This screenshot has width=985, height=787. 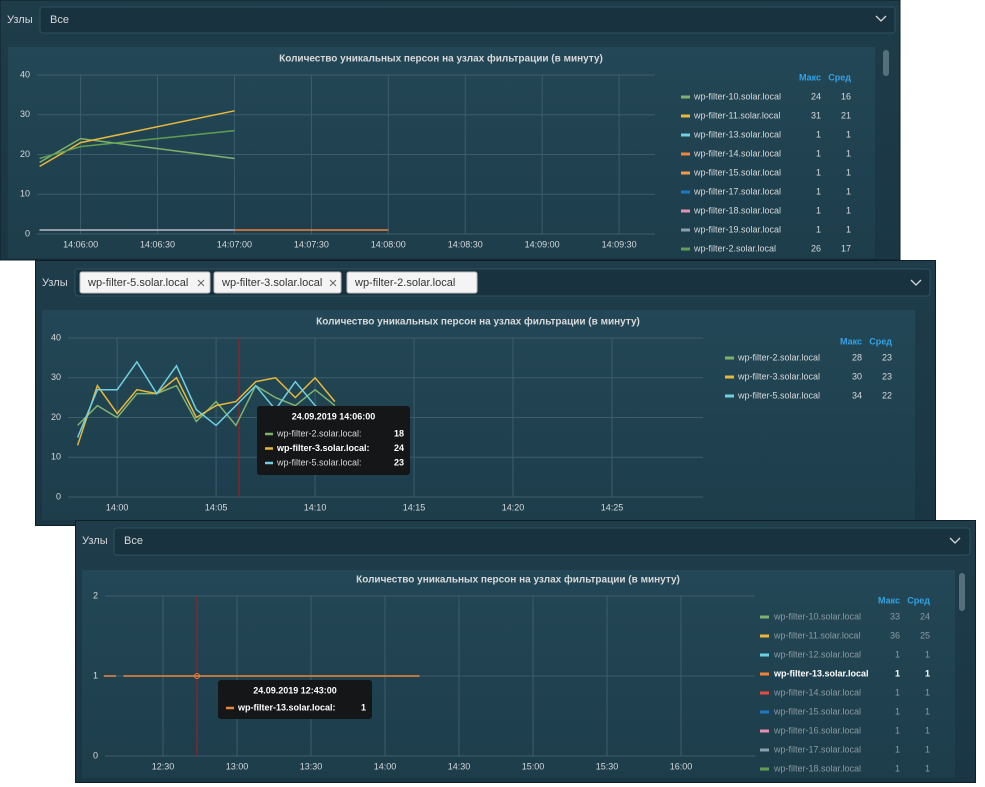 What do you see at coordinates (80, 244) in the screenshot?
I see `x-tick-label: 14:06:00` at bounding box center [80, 244].